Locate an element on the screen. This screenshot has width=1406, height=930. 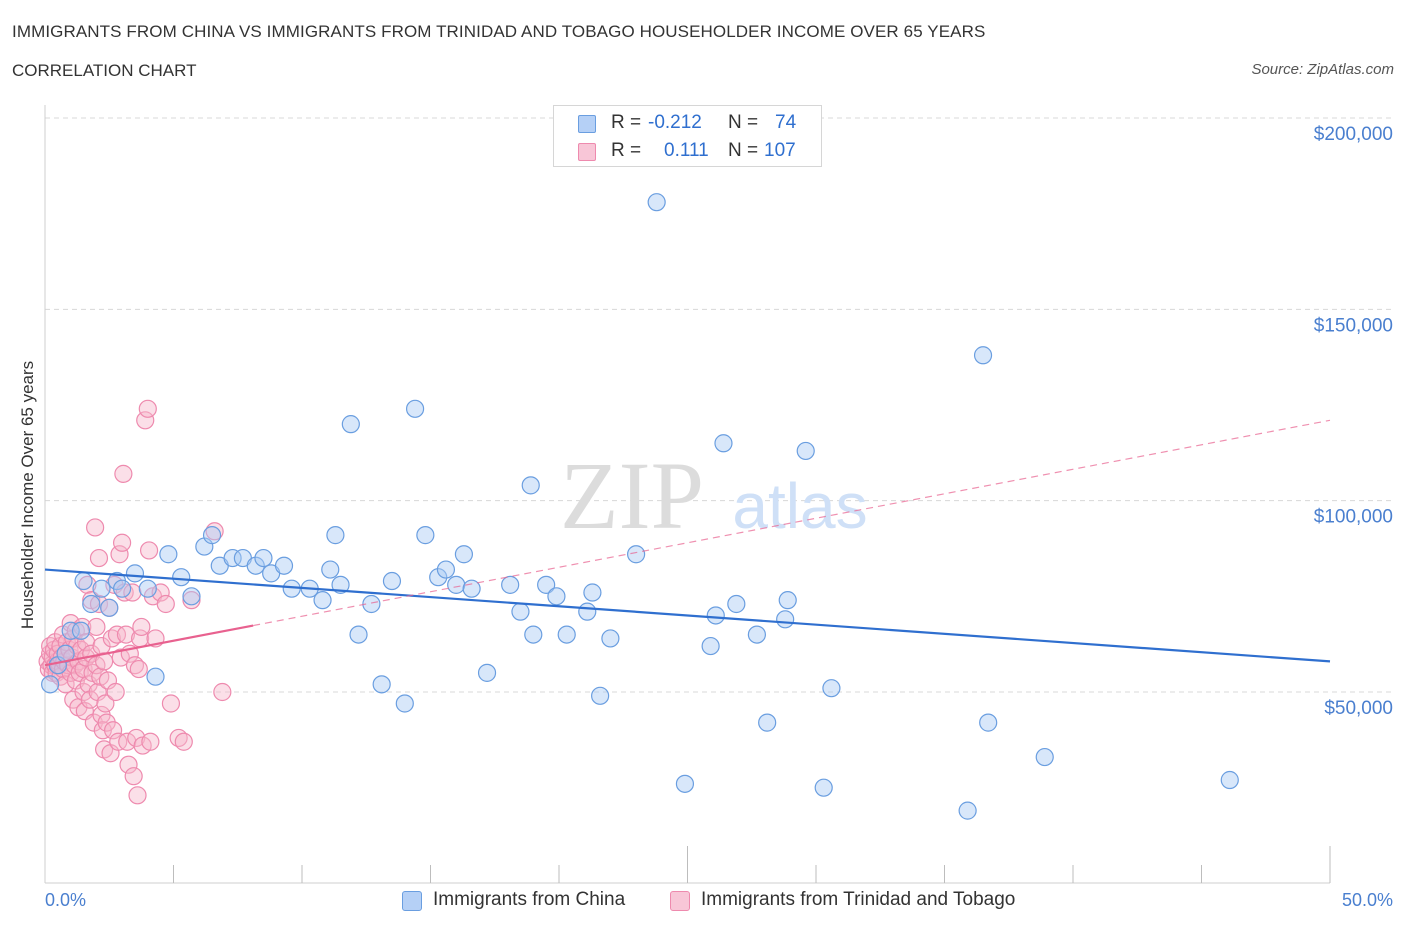
bottom-tt-label: Immigrants from Trinidad and Tobago is located at coordinates (858, 899).